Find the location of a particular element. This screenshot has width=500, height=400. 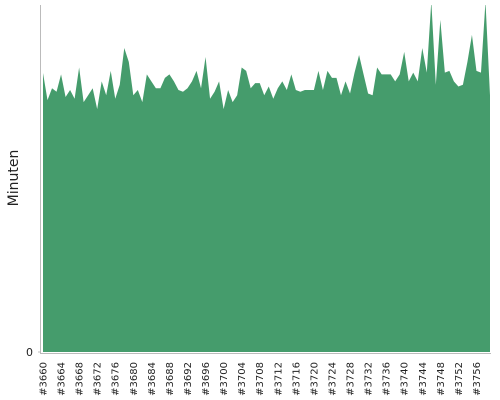

x-tick-label: #3664 is located at coordinates (62, 379).